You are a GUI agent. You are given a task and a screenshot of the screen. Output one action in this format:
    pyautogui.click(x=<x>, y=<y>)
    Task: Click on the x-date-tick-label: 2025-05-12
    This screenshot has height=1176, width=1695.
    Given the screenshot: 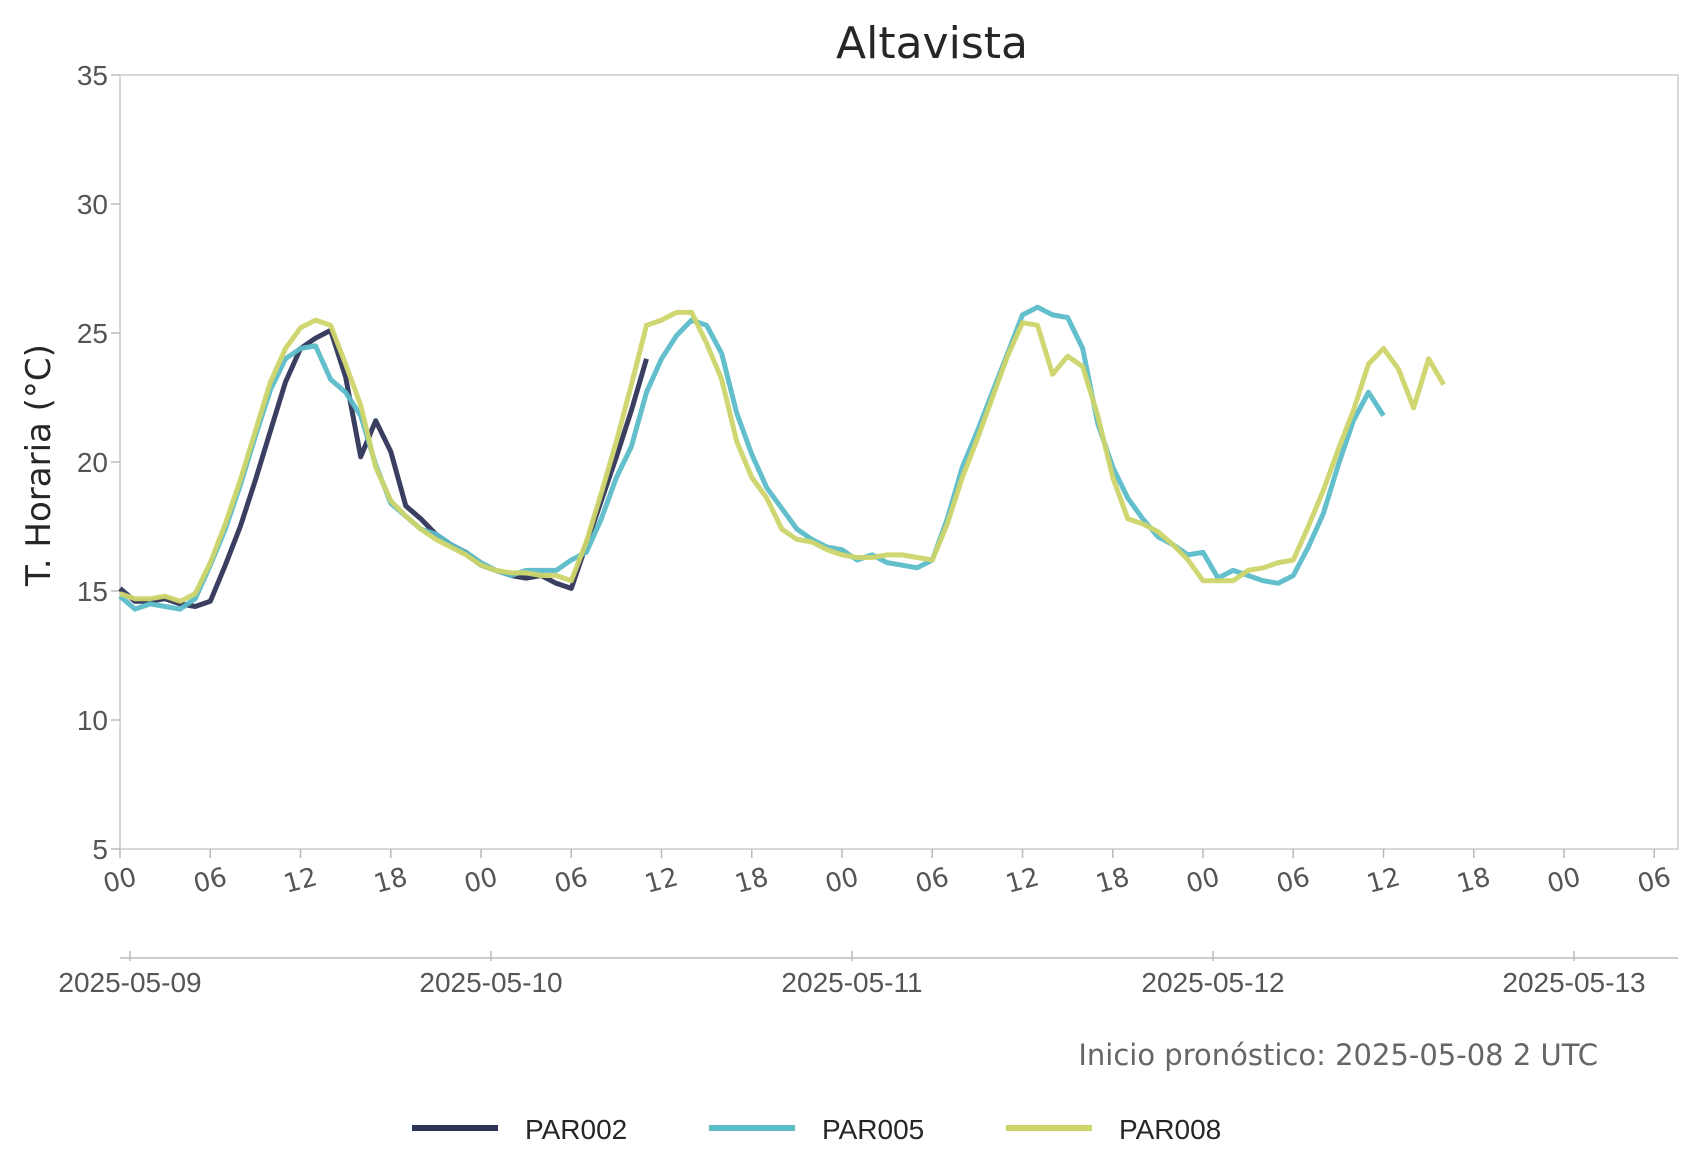 What is the action you would take?
    pyautogui.click(x=1212, y=982)
    